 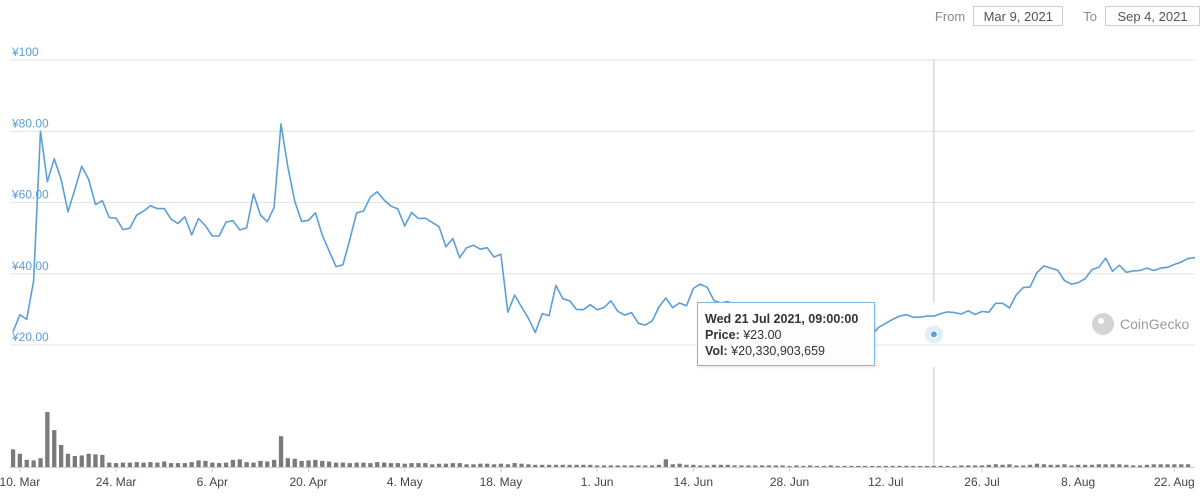 I want to click on x-tick-label: 20. Apr, so click(x=308, y=482).